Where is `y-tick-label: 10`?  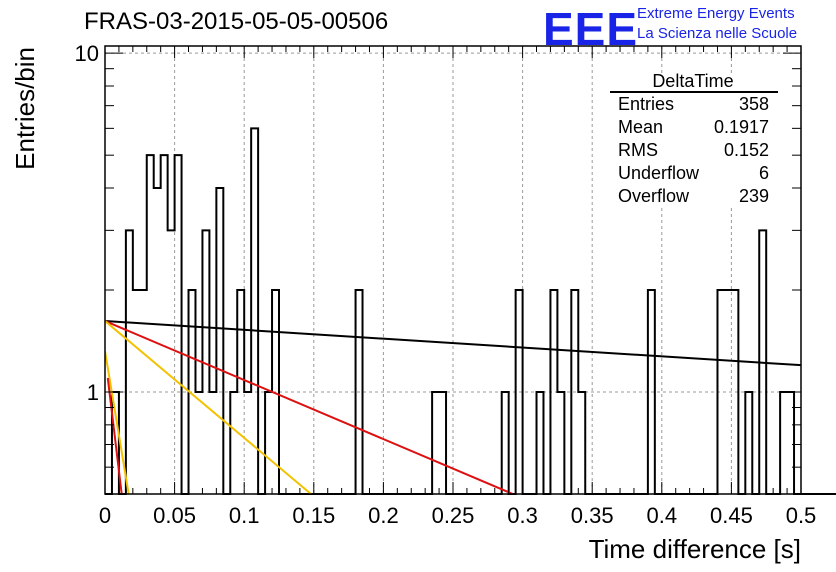 y-tick-label: 10 is located at coordinates (87, 53).